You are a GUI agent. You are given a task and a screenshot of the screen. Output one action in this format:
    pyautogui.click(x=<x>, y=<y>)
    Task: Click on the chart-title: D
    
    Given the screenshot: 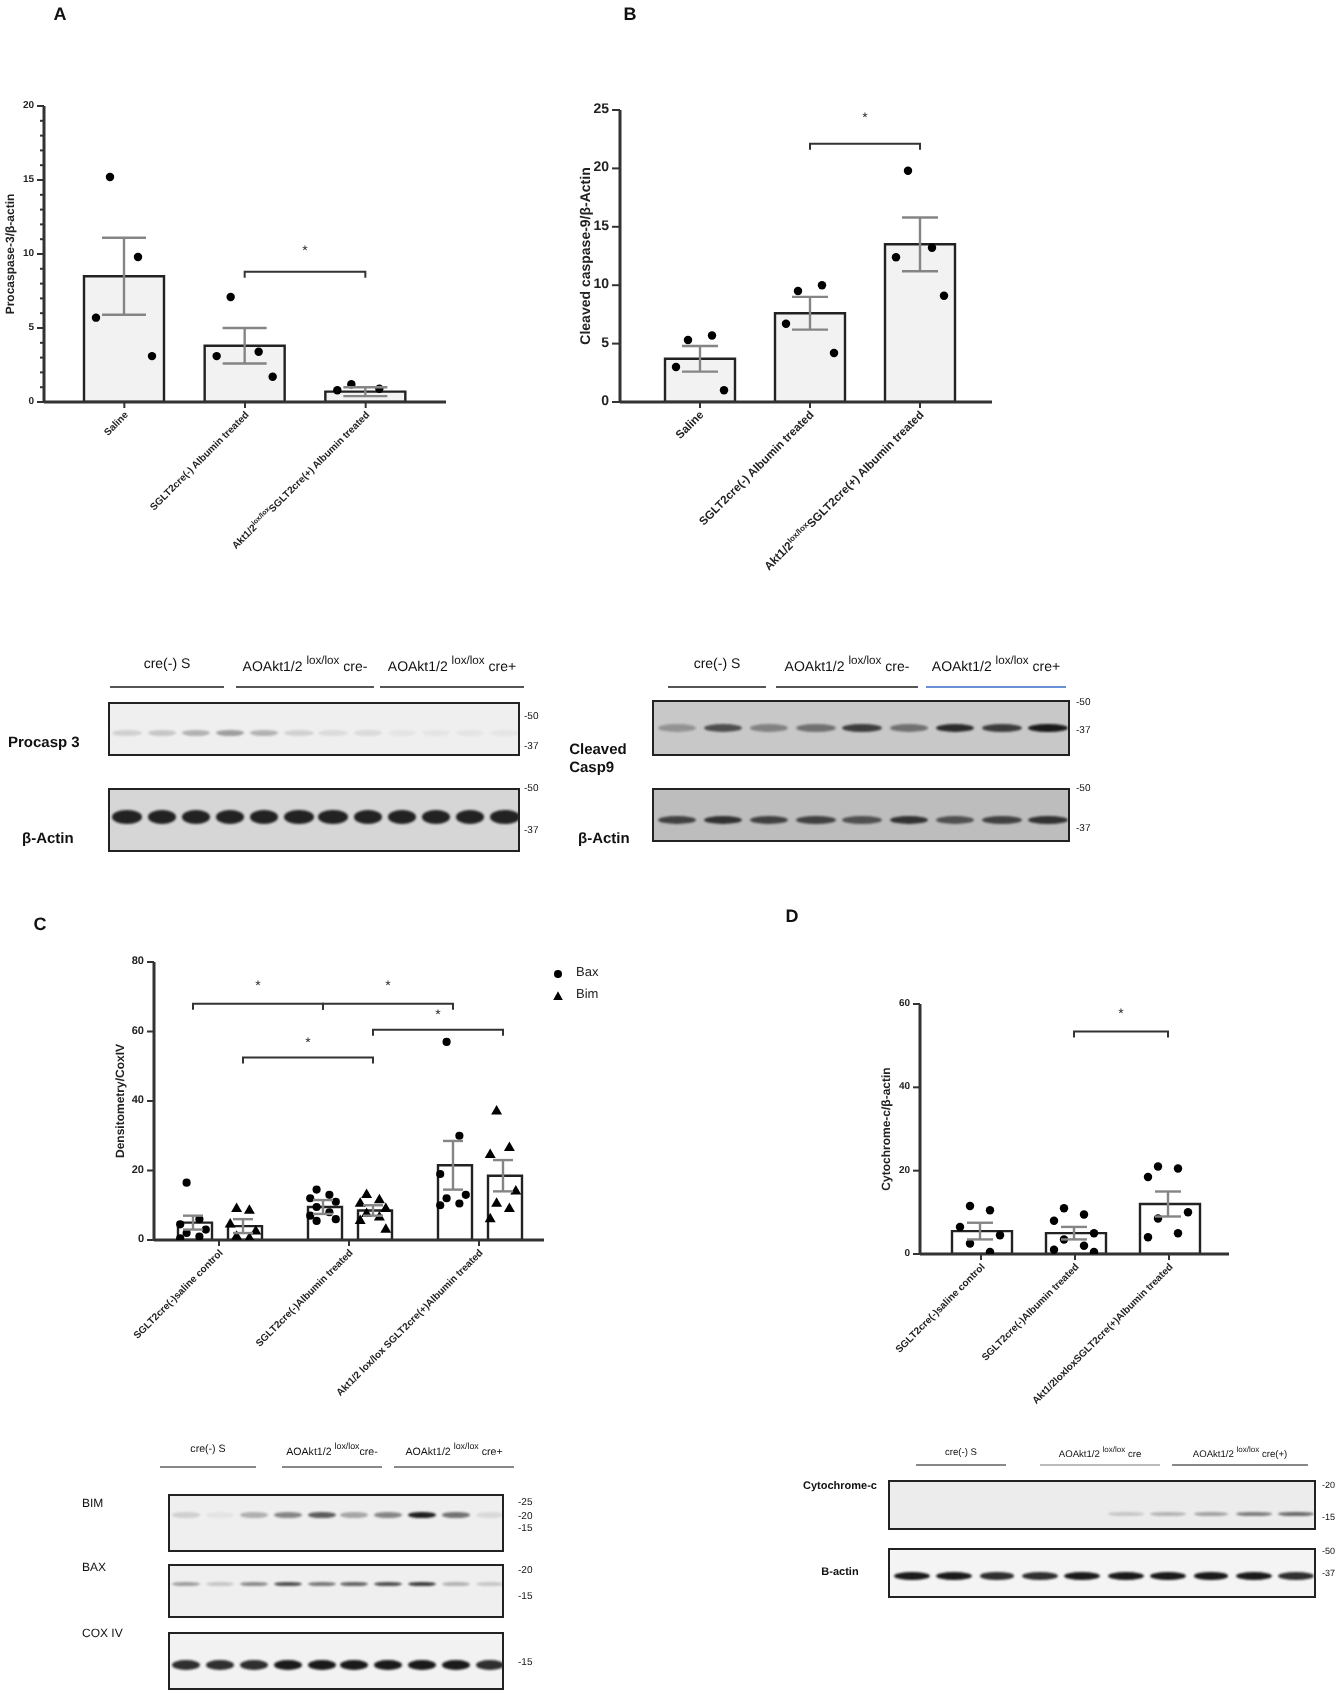 What is the action you would take?
    pyautogui.click(x=792, y=916)
    